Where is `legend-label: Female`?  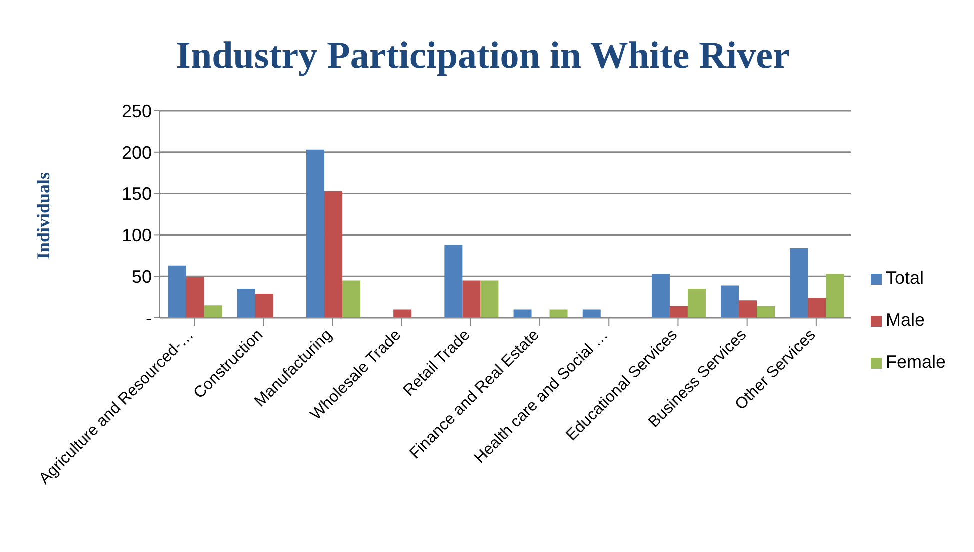
legend-label: Female is located at coordinates (916, 362).